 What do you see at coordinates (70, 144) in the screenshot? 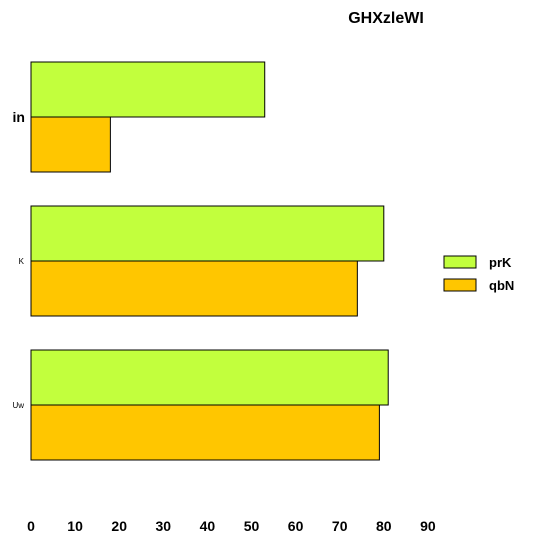
I see `bar-qbN-in` at bounding box center [70, 144].